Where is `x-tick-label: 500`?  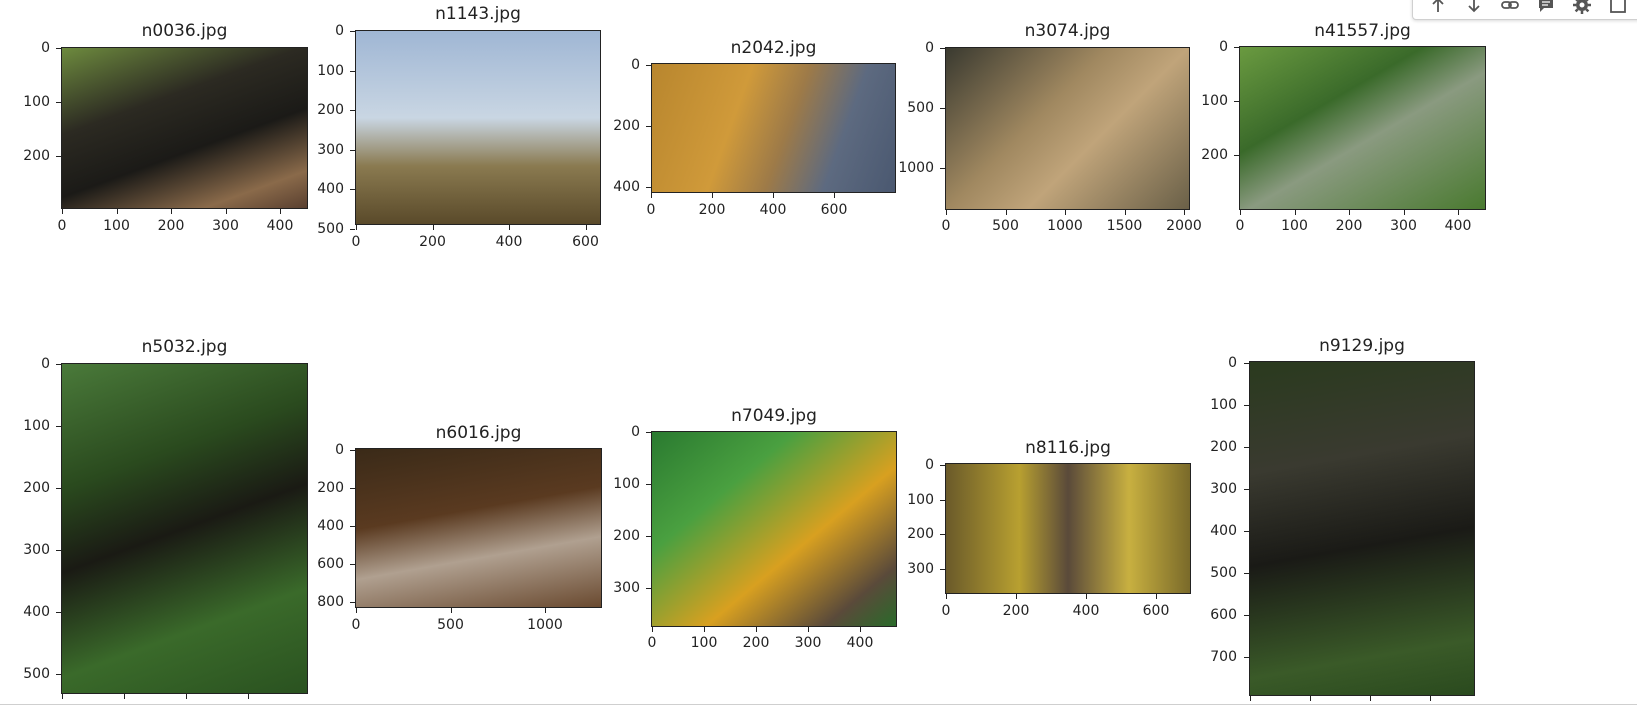
x-tick-label: 500 is located at coordinates (1005, 226).